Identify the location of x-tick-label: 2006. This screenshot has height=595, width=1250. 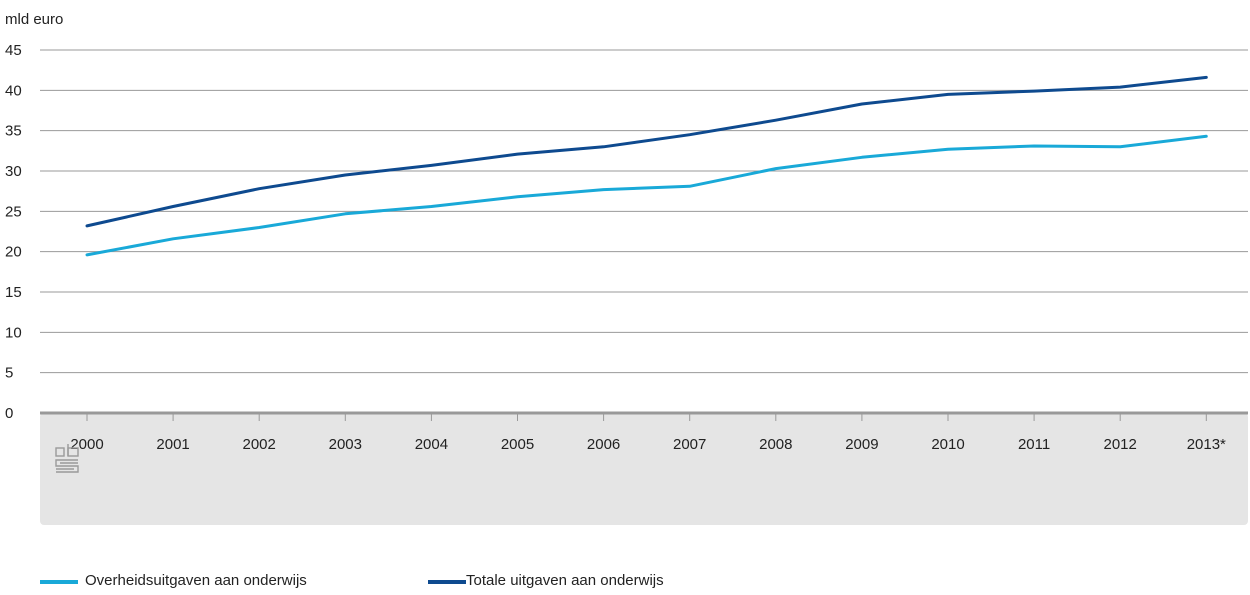
(603, 444).